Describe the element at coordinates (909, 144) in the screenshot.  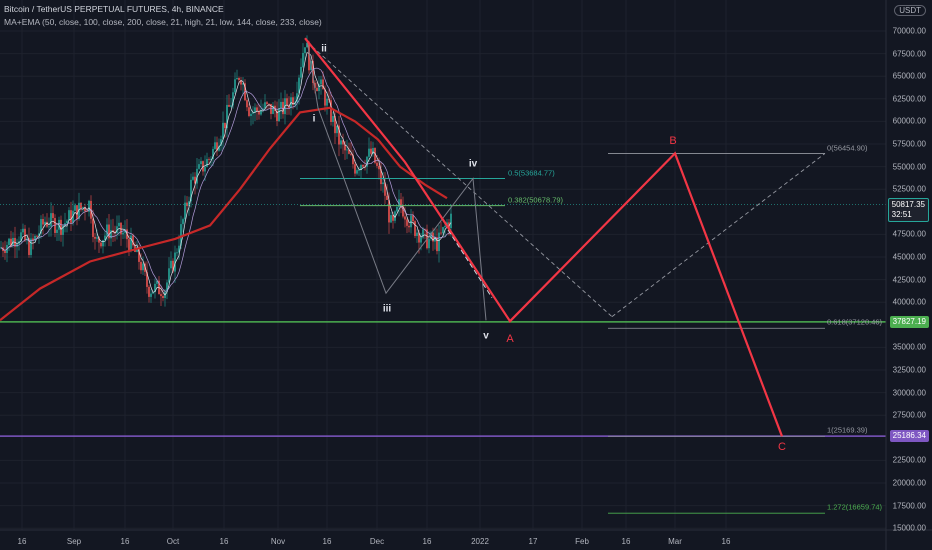
I see `y-tick-label: 57500.00` at that location.